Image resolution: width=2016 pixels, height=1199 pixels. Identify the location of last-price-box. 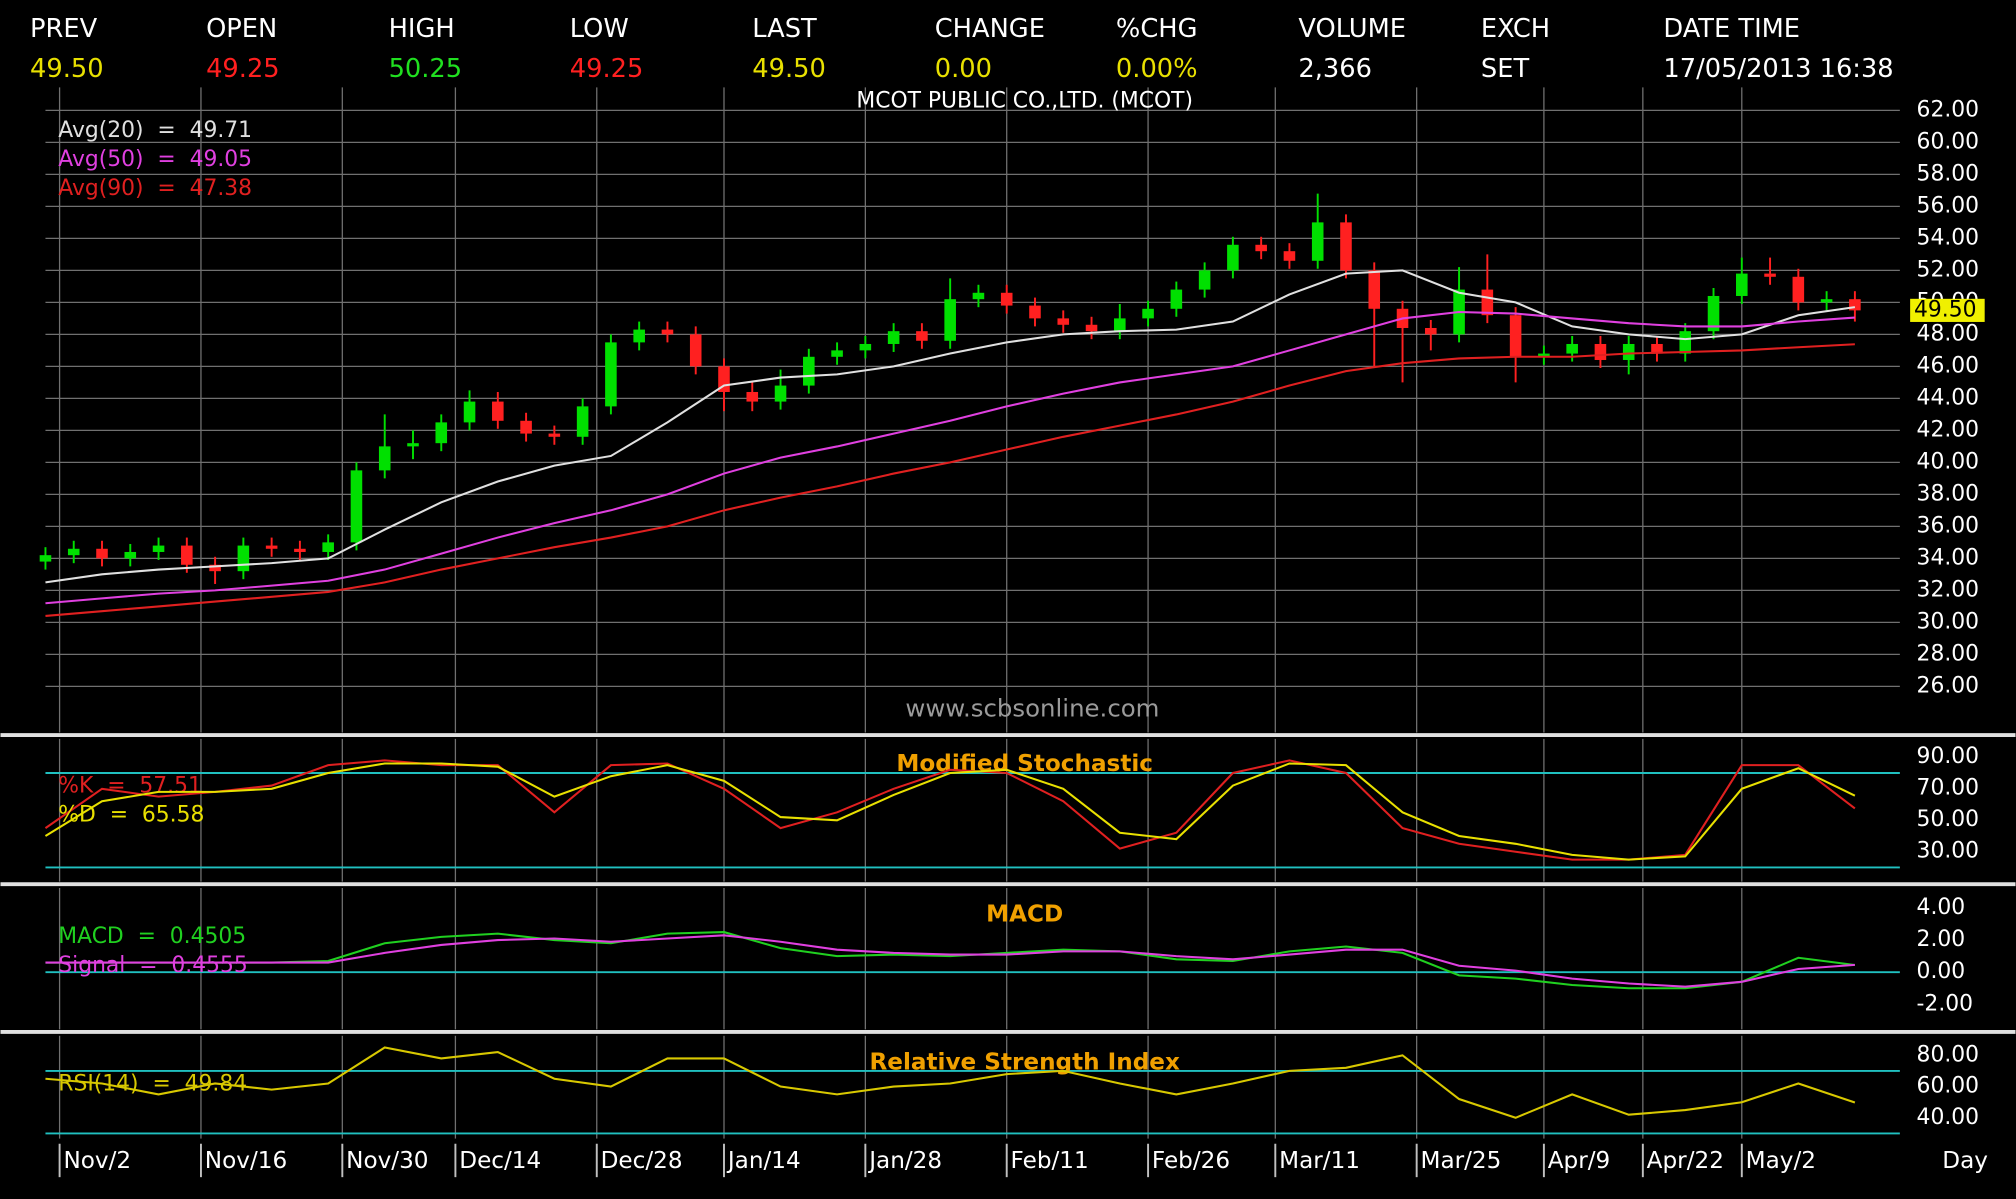
(1947, 310).